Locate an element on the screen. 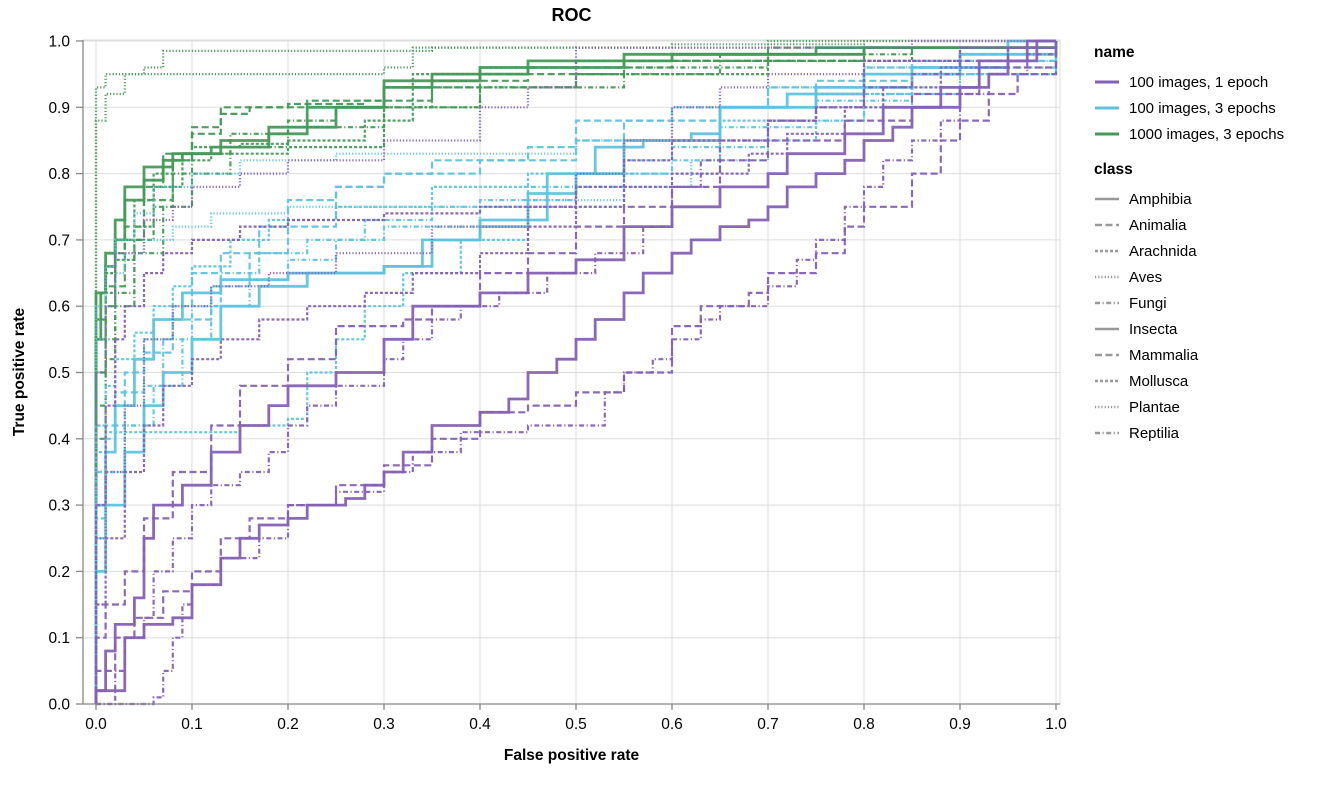 Image resolution: width=1338 pixels, height=788 pixels. x-tick-label: 0.7 is located at coordinates (768, 724).